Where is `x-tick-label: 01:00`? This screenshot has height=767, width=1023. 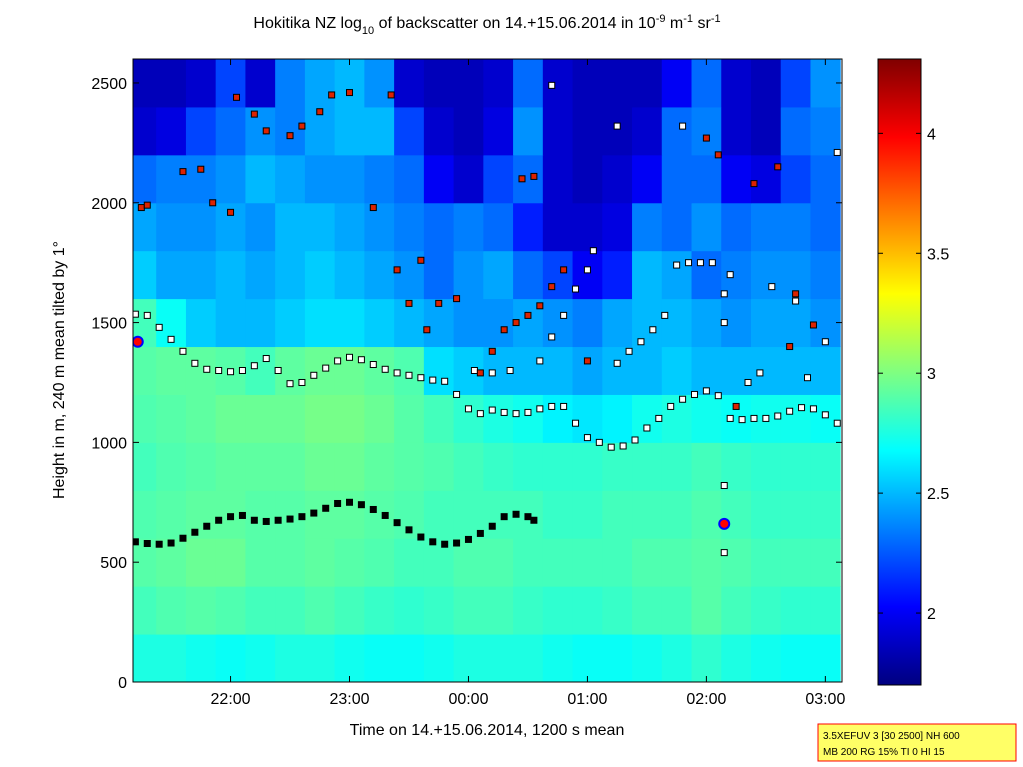 x-tick-label: 01:00 is located at coordinates (587, 699).